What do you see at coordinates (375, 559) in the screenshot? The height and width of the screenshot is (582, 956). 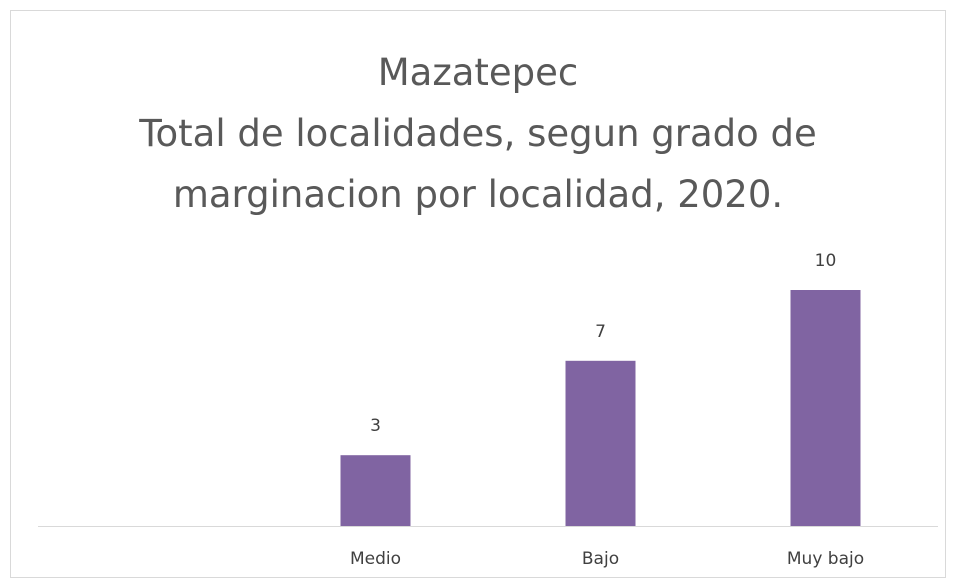 I see `x-tick-label: Medio` at bounding box center [375, 559].